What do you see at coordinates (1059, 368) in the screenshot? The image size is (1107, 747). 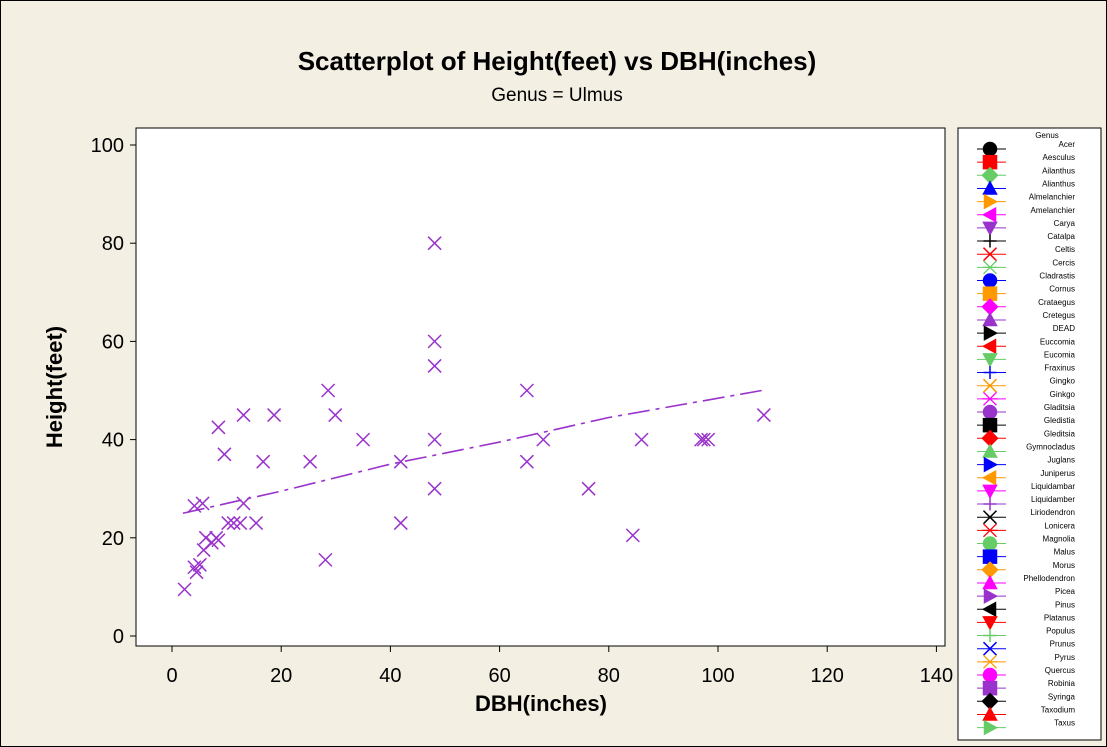 I see `legend-item-label: Fraxinus` at bounding box center [1059, 368].